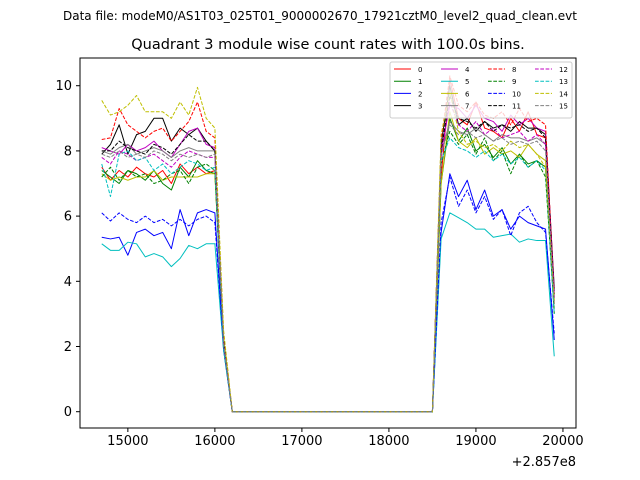 The height and width of the screenshot is (480, 640). Describe the element at coordinates (68, 412) in the screenshot. I see `y-tick-label: 0` at that location.